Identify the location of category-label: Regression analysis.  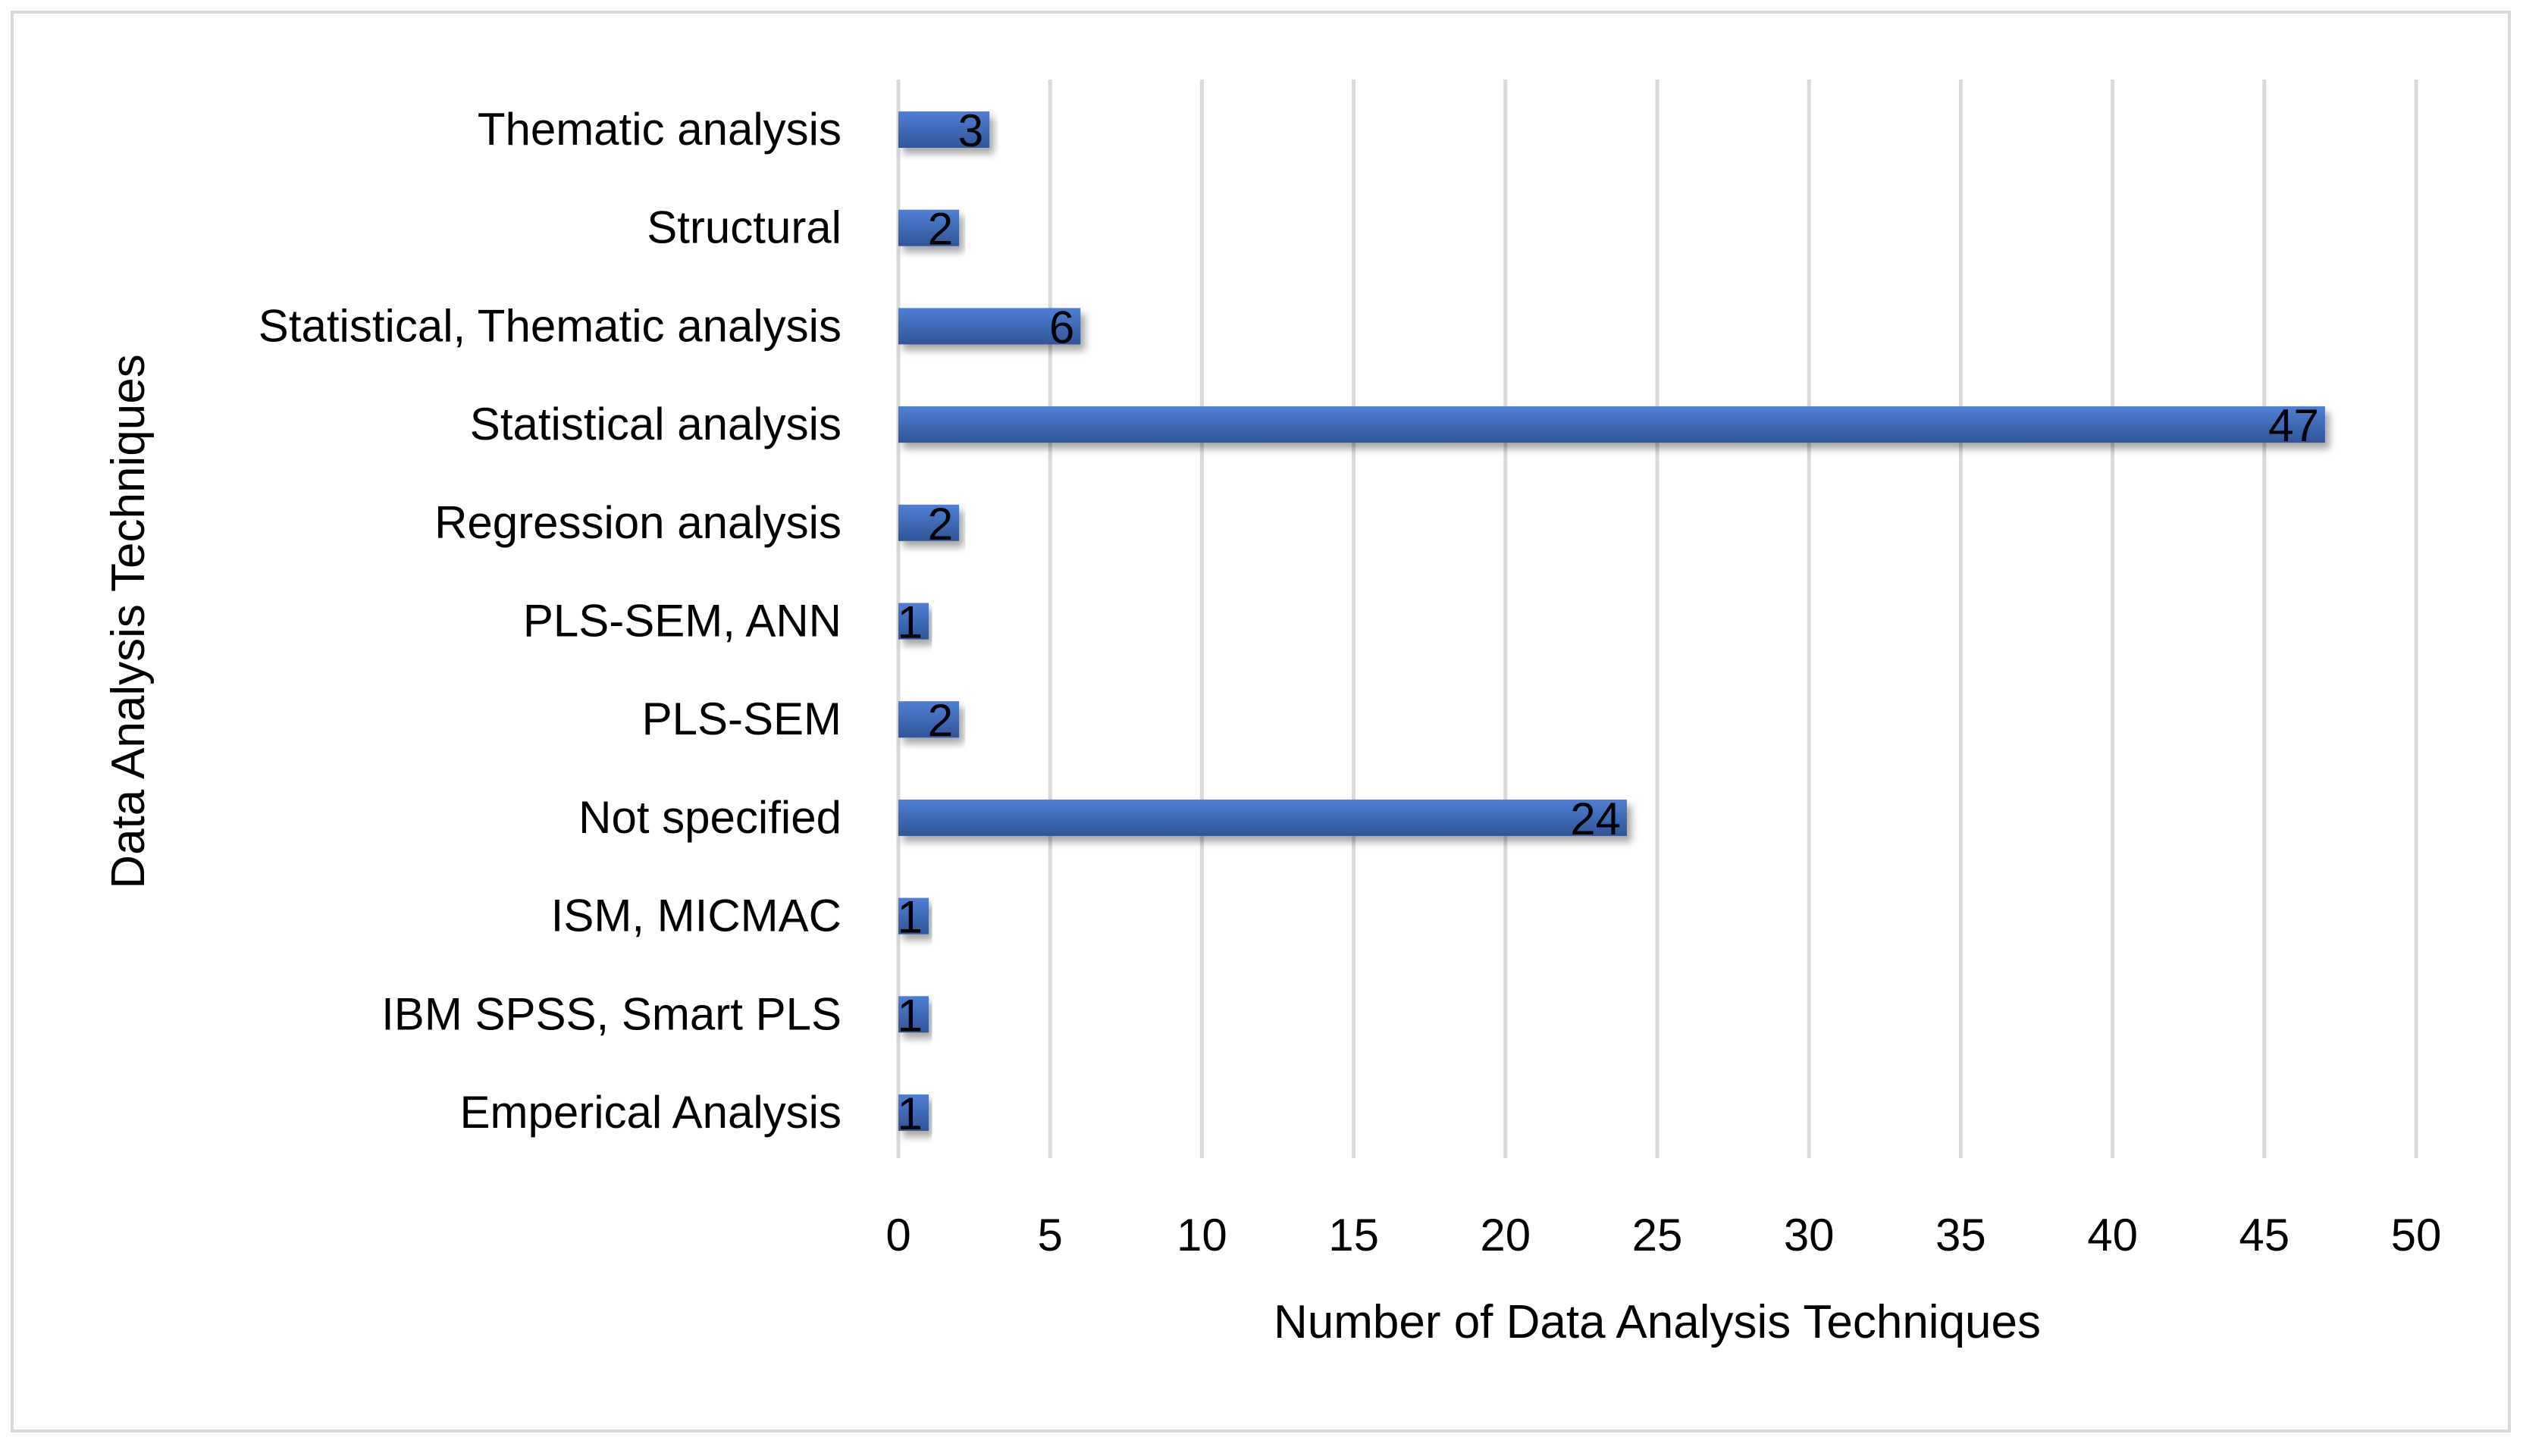
(638, 522).